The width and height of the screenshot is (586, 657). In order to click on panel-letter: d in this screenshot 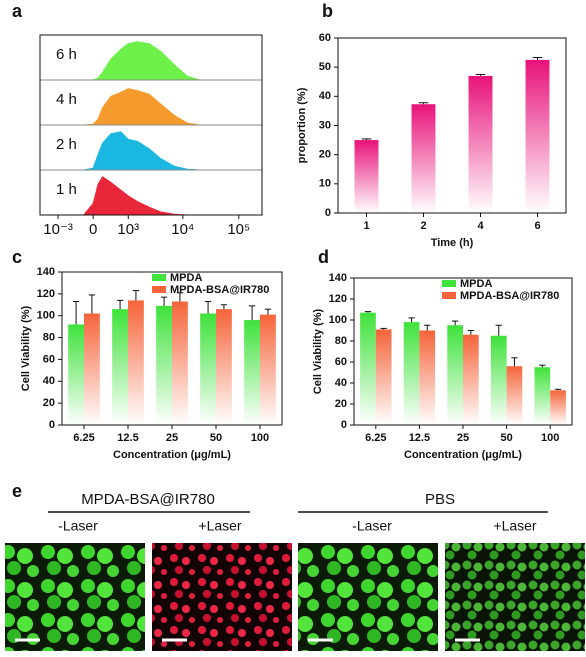, I will do `click(323, 257)`.